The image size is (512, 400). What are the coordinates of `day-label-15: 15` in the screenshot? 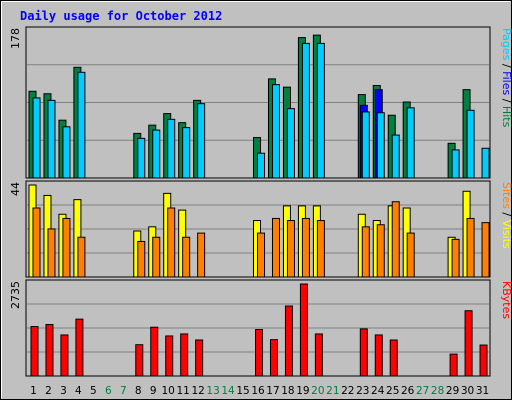 It's located at (242, 391).